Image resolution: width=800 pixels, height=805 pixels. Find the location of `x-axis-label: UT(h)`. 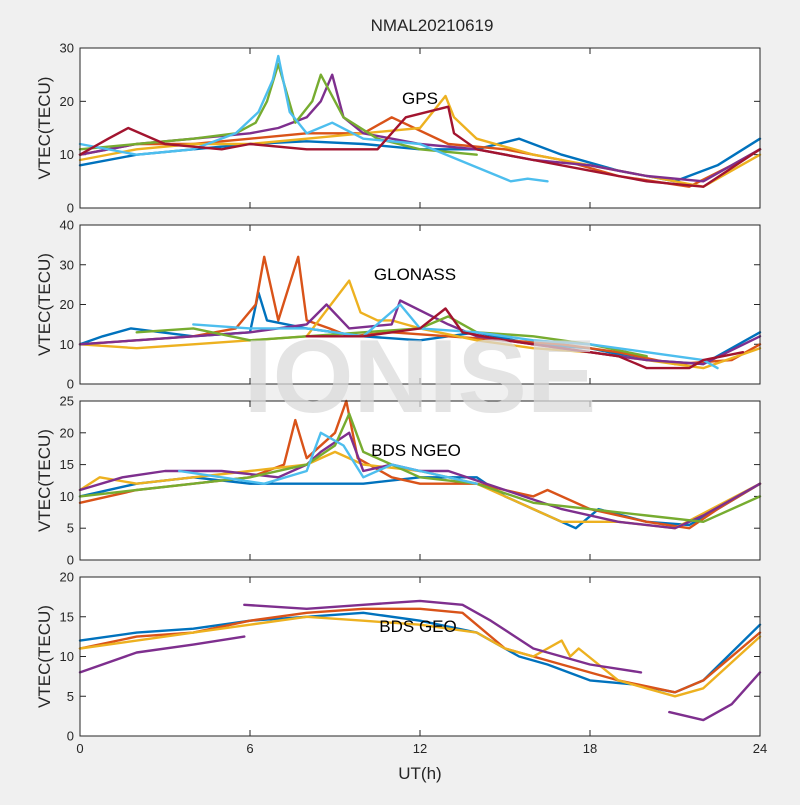

x-axis-label: UT(h) is located at coordinates (419, 773).